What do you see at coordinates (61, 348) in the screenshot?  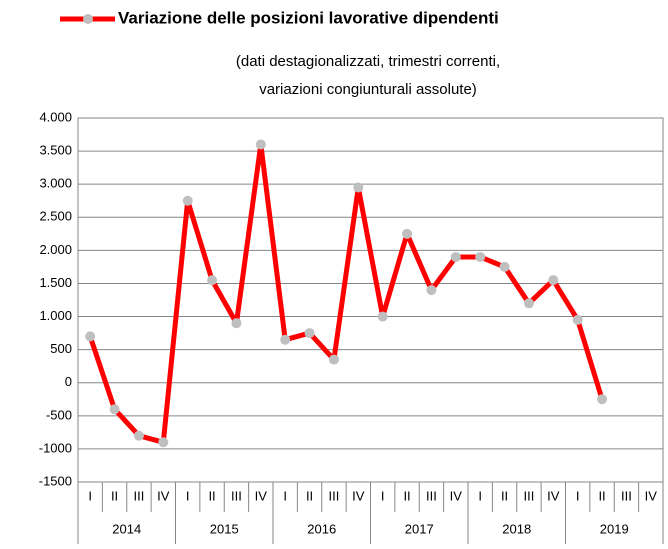 I see `y-tick-label: 500` at bounding box center [61, 348].